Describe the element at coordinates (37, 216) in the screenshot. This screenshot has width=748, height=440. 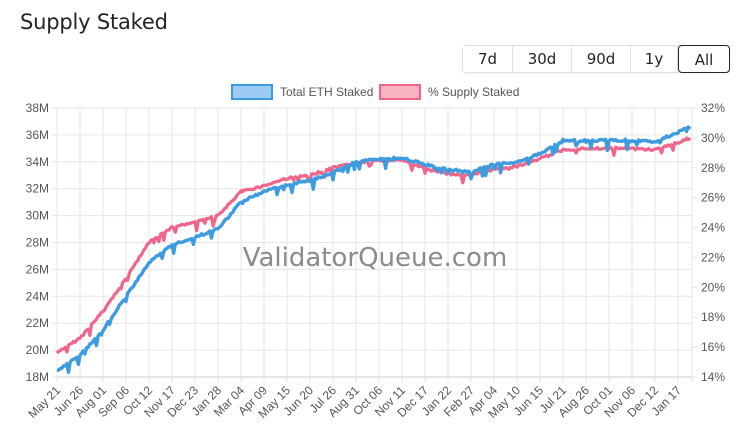
I see `y-left-tick-label: 30M` at that location.